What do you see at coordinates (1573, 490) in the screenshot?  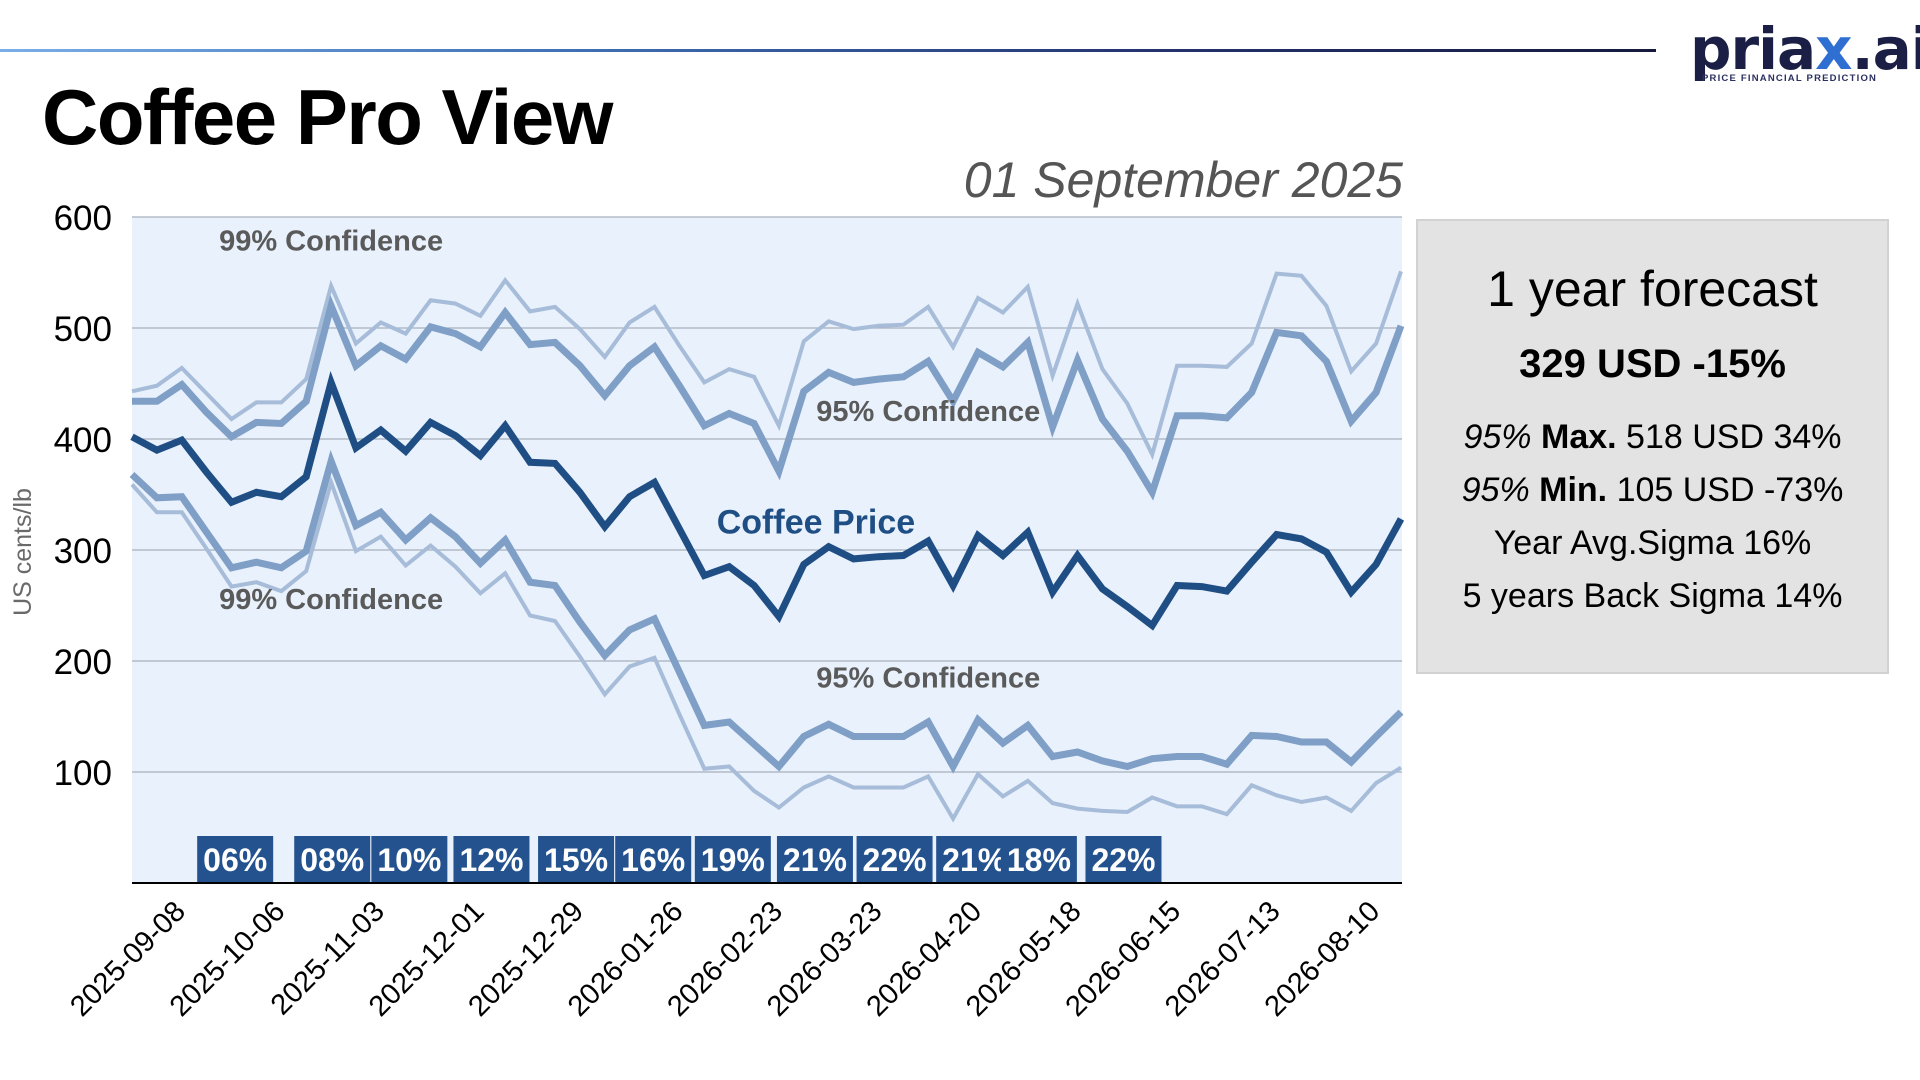 I see `min-label: Min.` at bounding box center [1573, 490].